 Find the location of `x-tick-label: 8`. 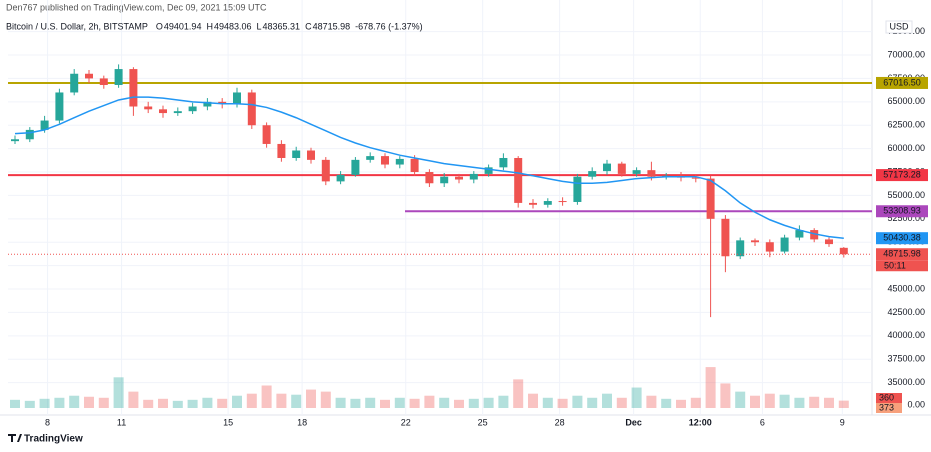

x-tick-label: 8 is located at coordinates (47, 422).